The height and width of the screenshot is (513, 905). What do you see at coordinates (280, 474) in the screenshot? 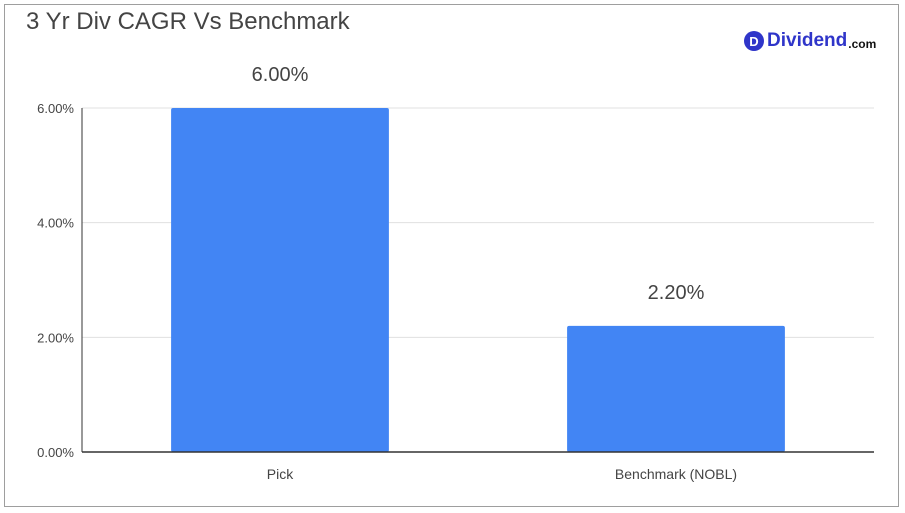
I see `x-category-label: Pick` at bounding box center [280, 474].